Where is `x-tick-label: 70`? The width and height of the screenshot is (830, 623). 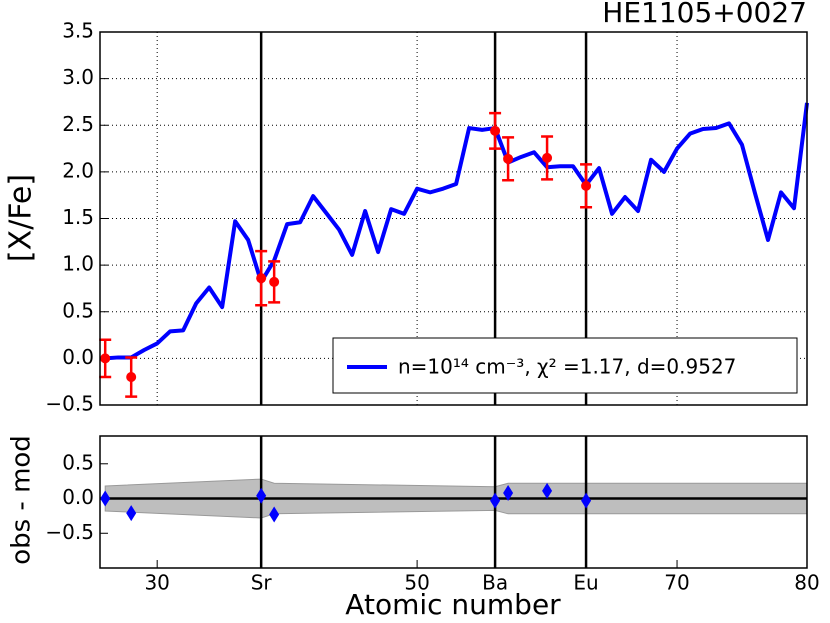 x-tick-label: 70 is located at coordinates (676, 583).